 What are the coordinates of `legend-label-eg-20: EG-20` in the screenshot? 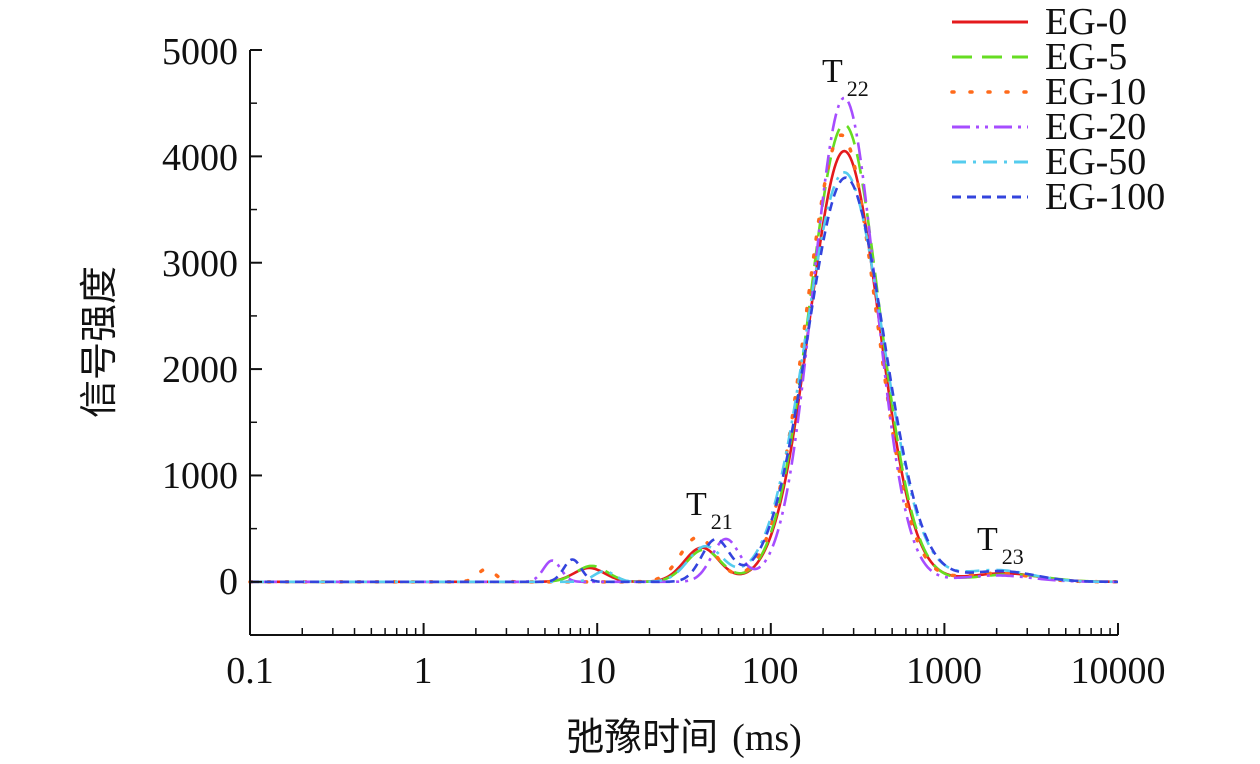 It's located at (1095, 127).